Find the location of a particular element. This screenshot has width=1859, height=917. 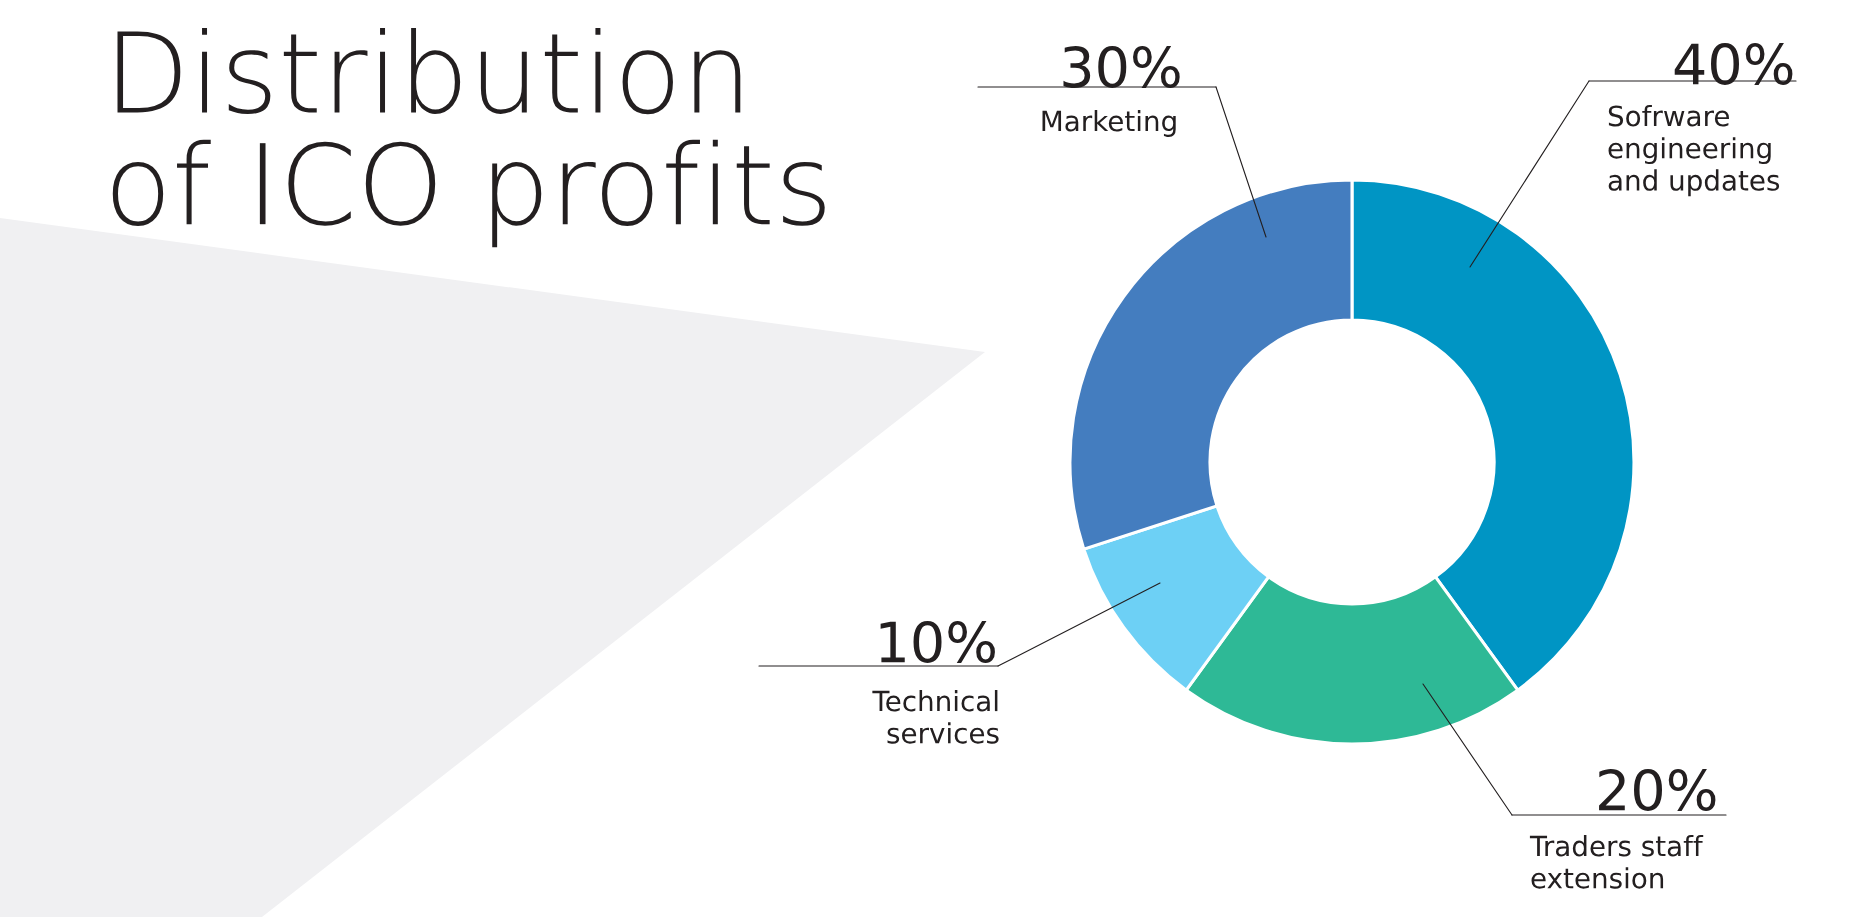

slice-label: Technical services is located at coordinates (935, 717).